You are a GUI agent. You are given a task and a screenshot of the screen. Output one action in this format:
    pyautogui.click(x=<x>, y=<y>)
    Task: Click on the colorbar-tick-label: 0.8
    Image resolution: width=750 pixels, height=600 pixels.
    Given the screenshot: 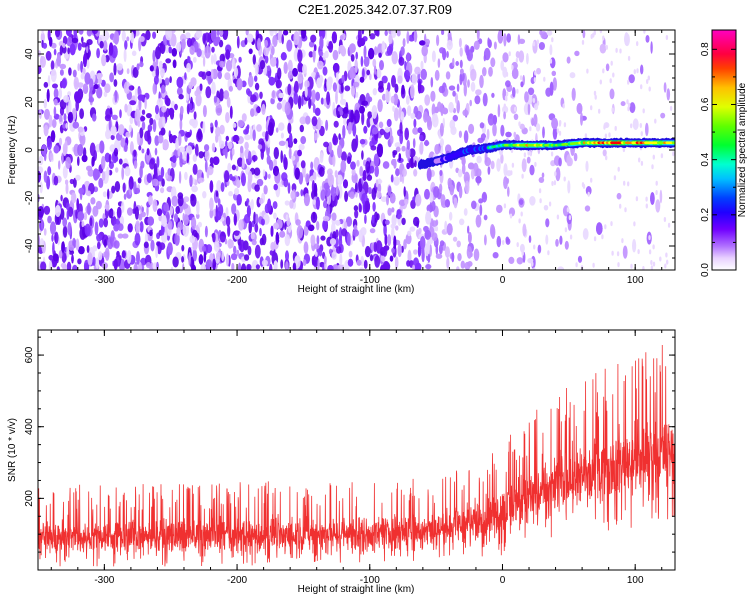 What is the action you would take?
    pyautogui.click(x=705, y=49)
    